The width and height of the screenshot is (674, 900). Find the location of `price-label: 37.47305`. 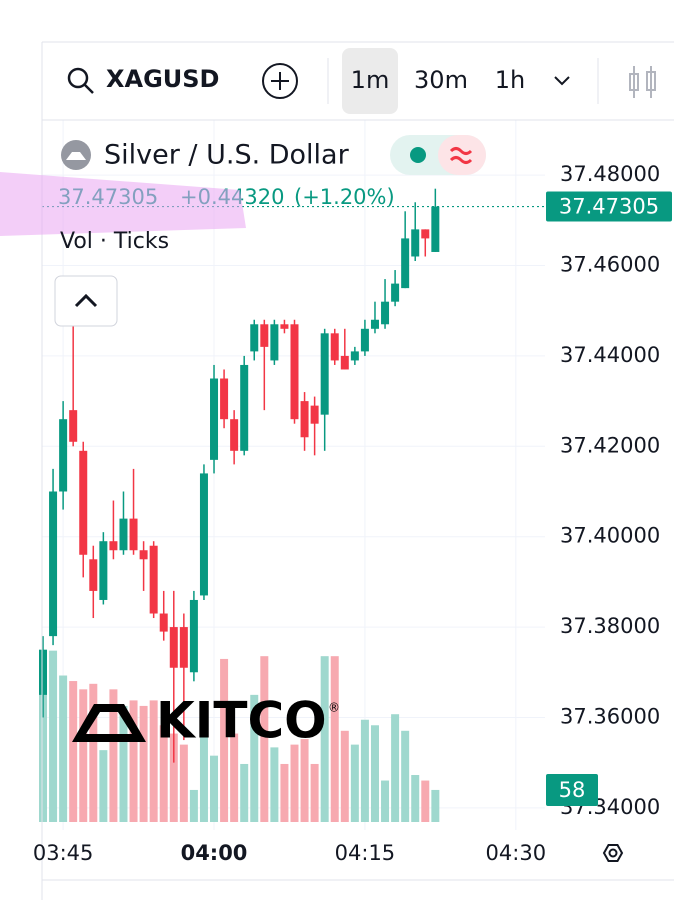

price-label: 37.47305 is located at coordinates (609, 207).